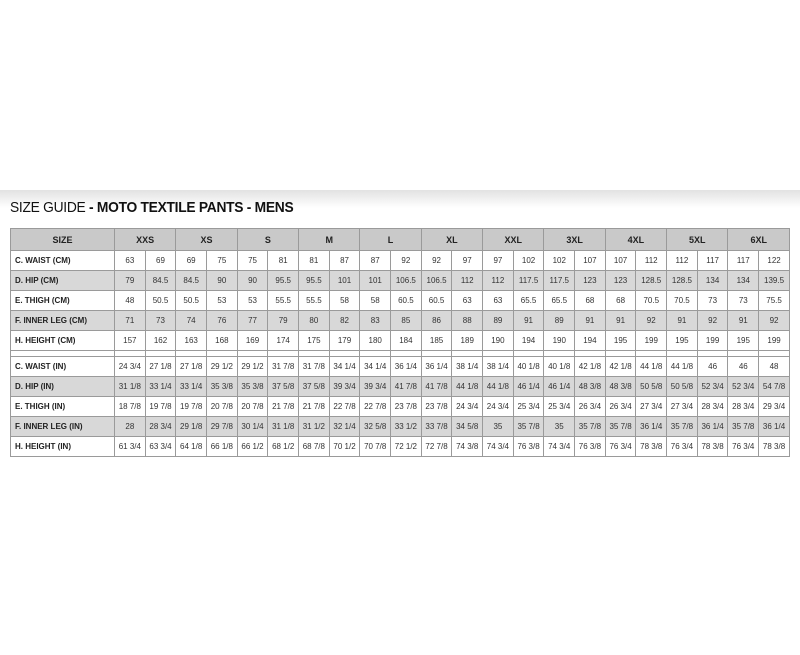 Image resolution: width=800 pixels, height=655 pixels. What do you see at coordinates (314, 300) in the screenshot?
I see `cell-value: 55.5` at bounding box center [314, 300].